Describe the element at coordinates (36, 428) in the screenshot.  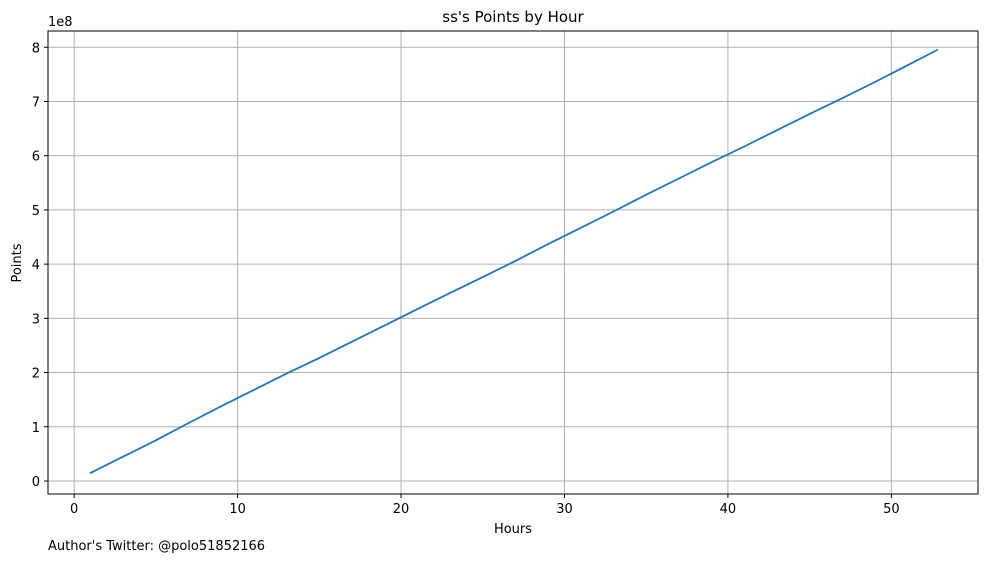
I see `y-tick-label: 1` at that location.